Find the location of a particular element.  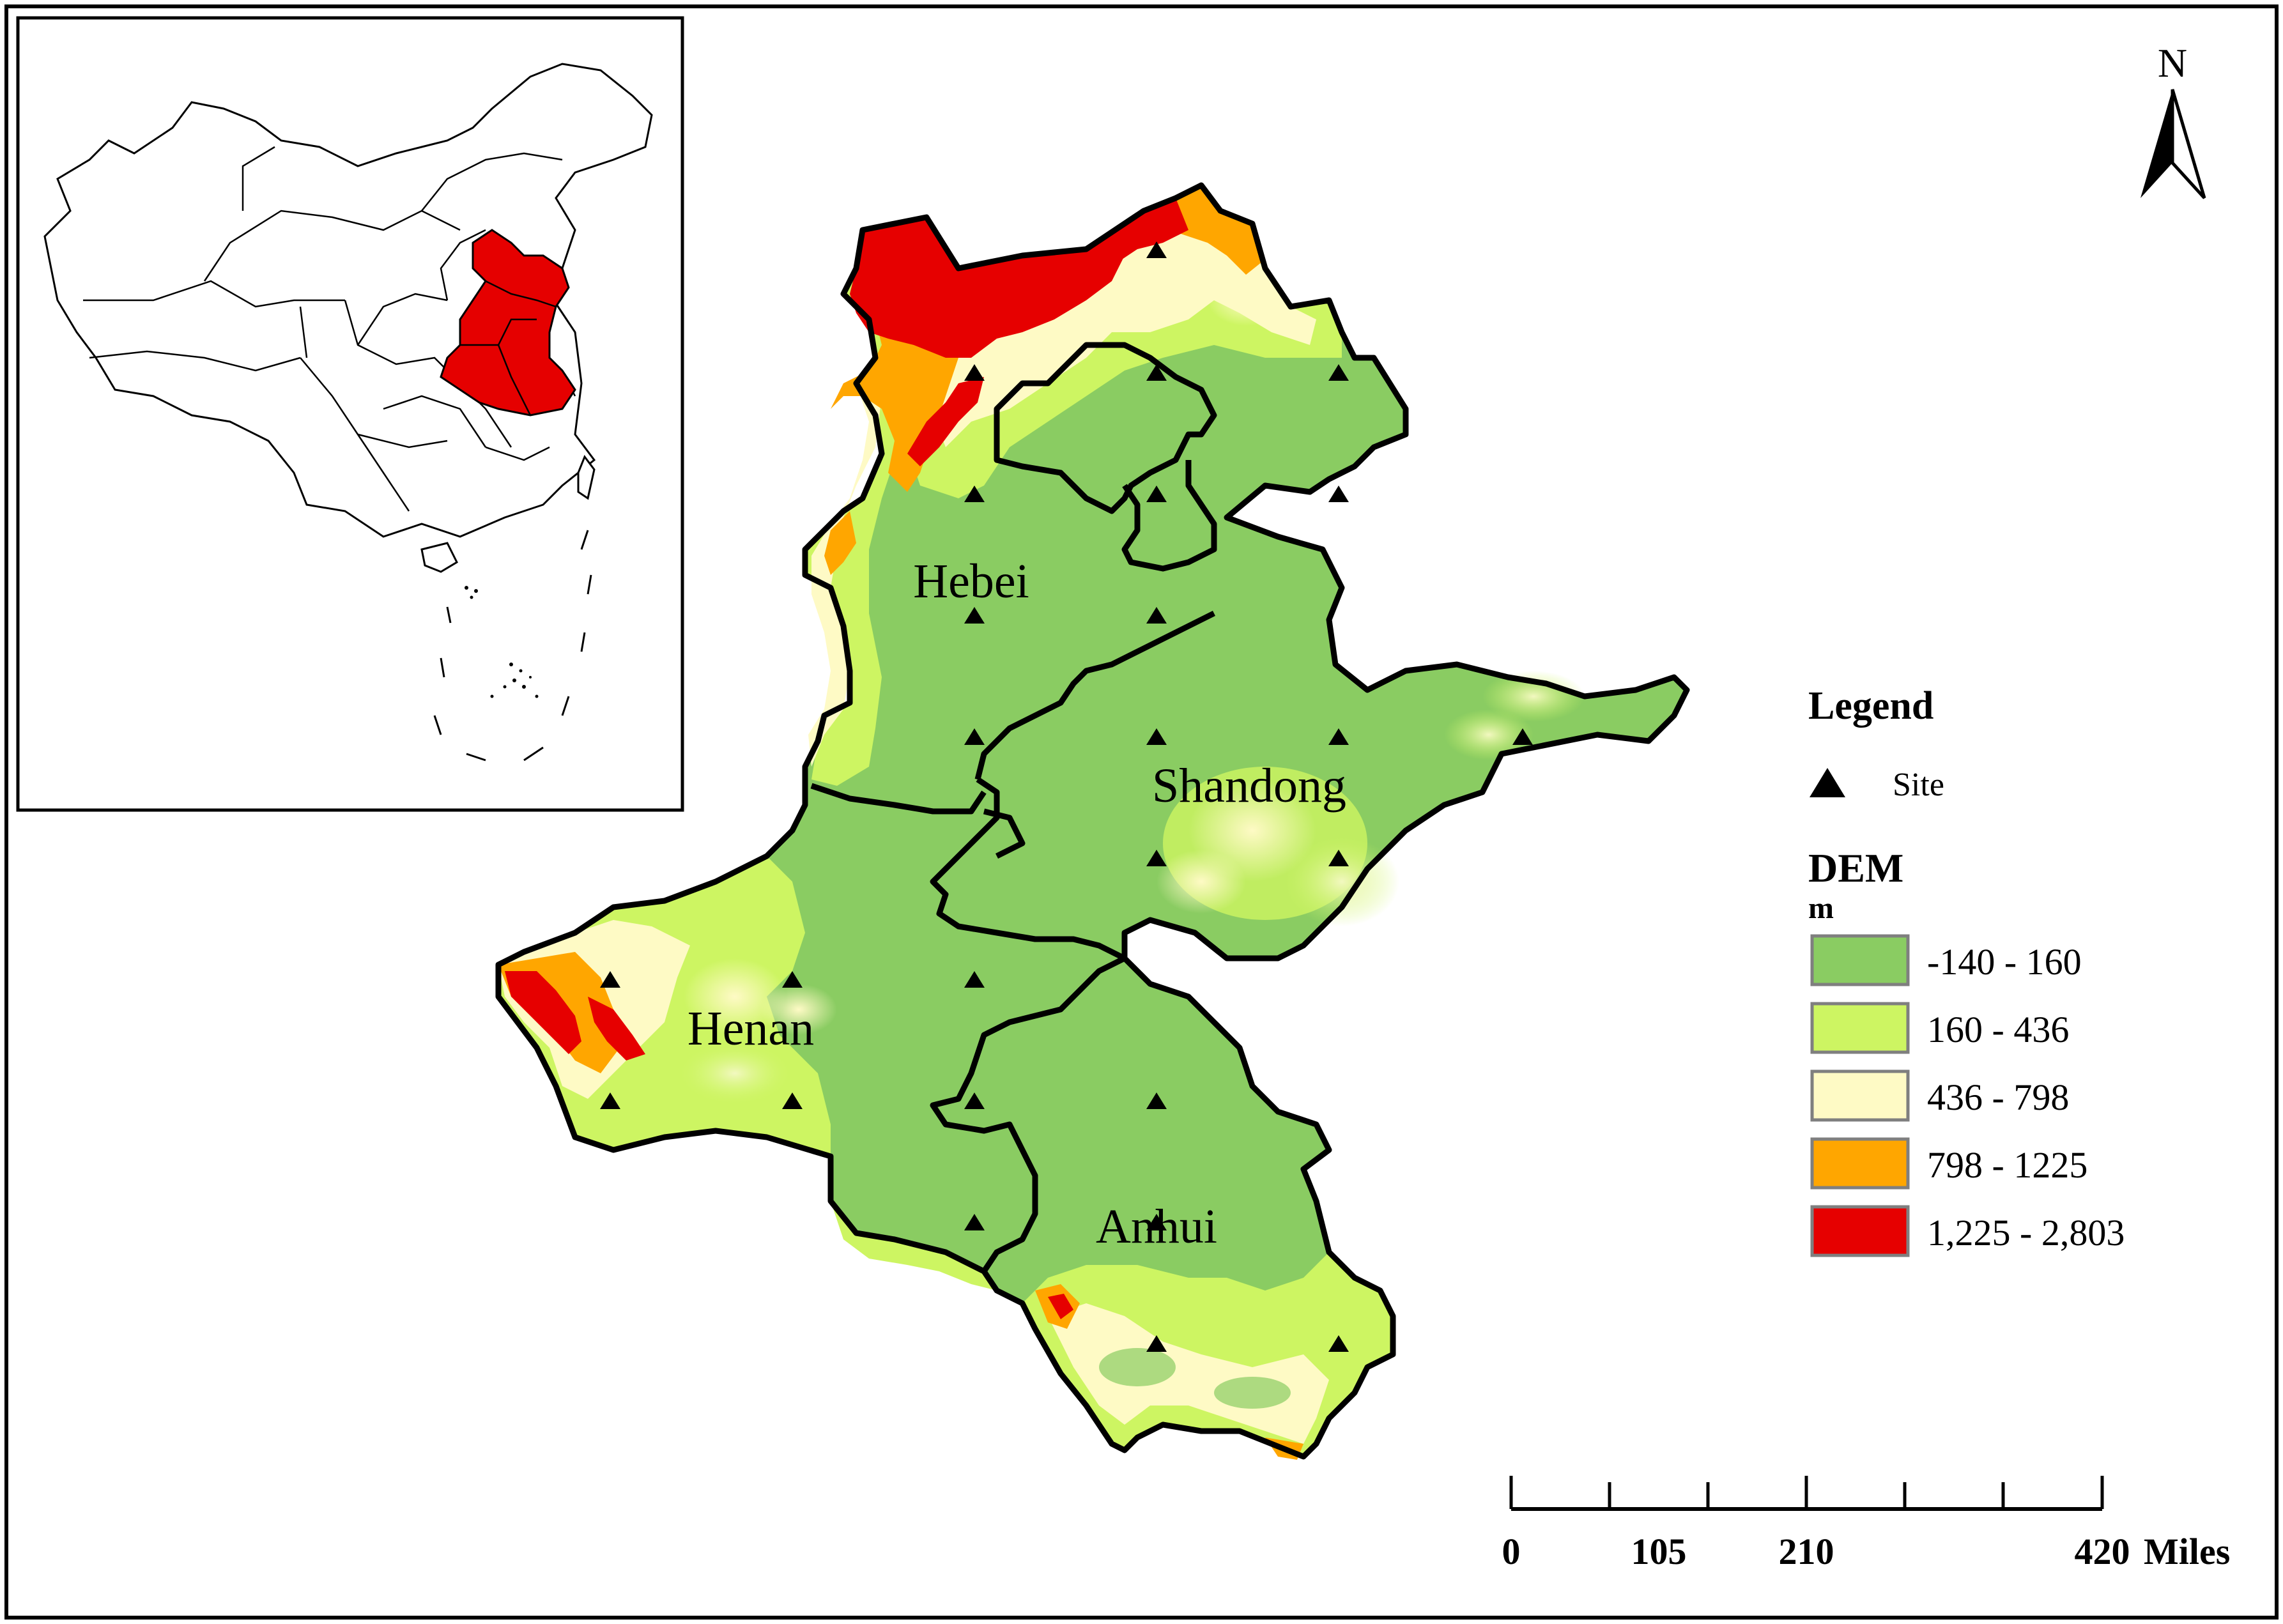

scale-tick-label: 420 is located at coordinates (2102, 1552).